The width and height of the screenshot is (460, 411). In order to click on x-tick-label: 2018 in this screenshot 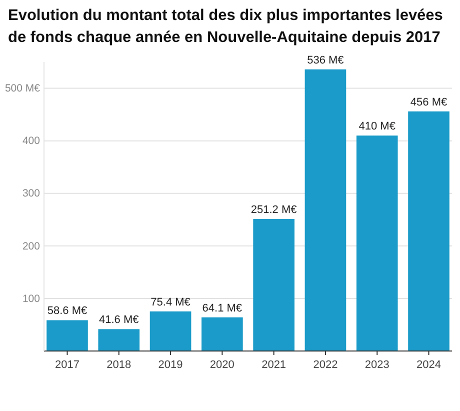, I will do `click(119, 365)`.